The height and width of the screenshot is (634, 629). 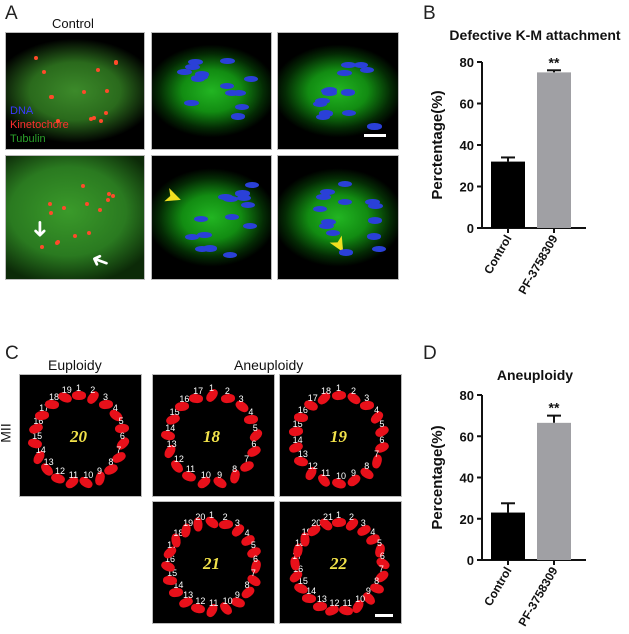 I want to click on legend-dna: DNA, so click(x=22, y=111).